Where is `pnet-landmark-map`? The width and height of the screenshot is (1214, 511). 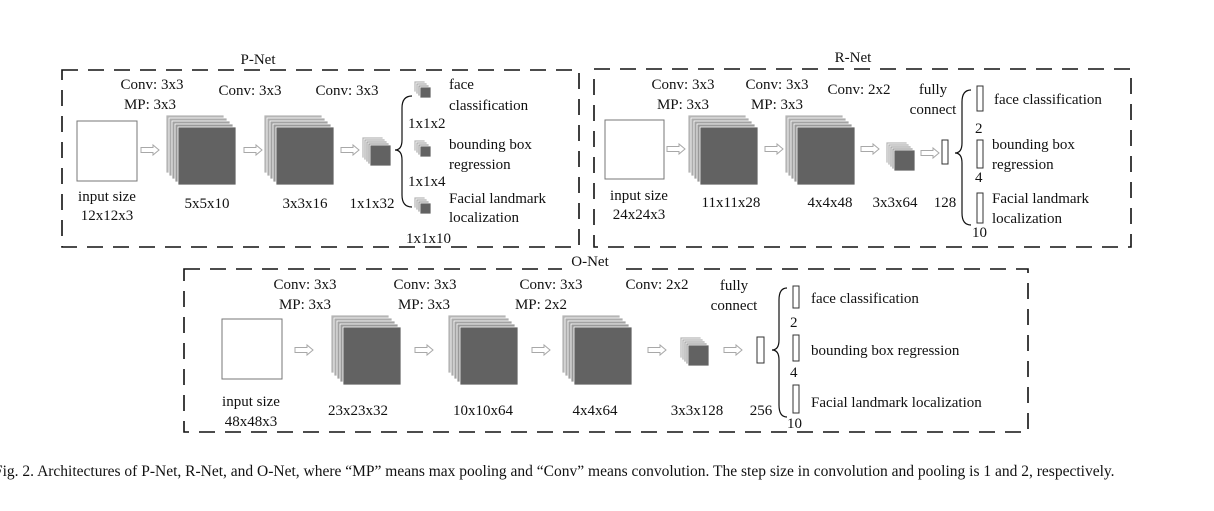
pnet-landmark-map is located at coordinates (422, 205).